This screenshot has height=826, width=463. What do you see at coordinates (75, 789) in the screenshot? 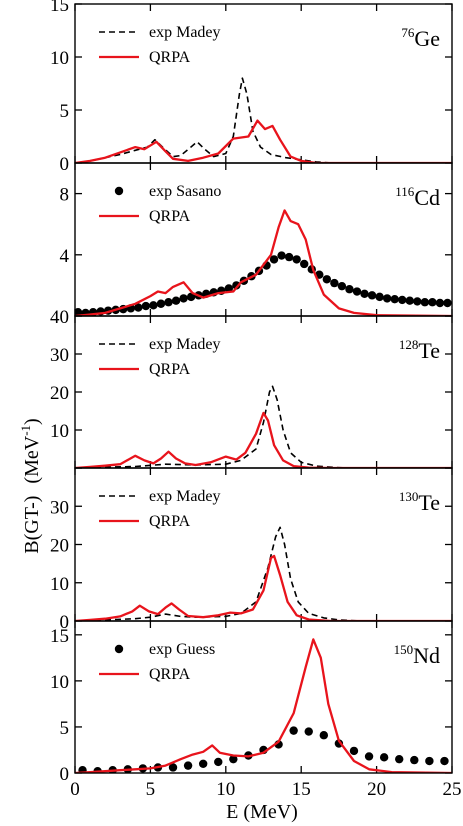
I see `x-tick-label: 0` at bounding box center [75, 789].